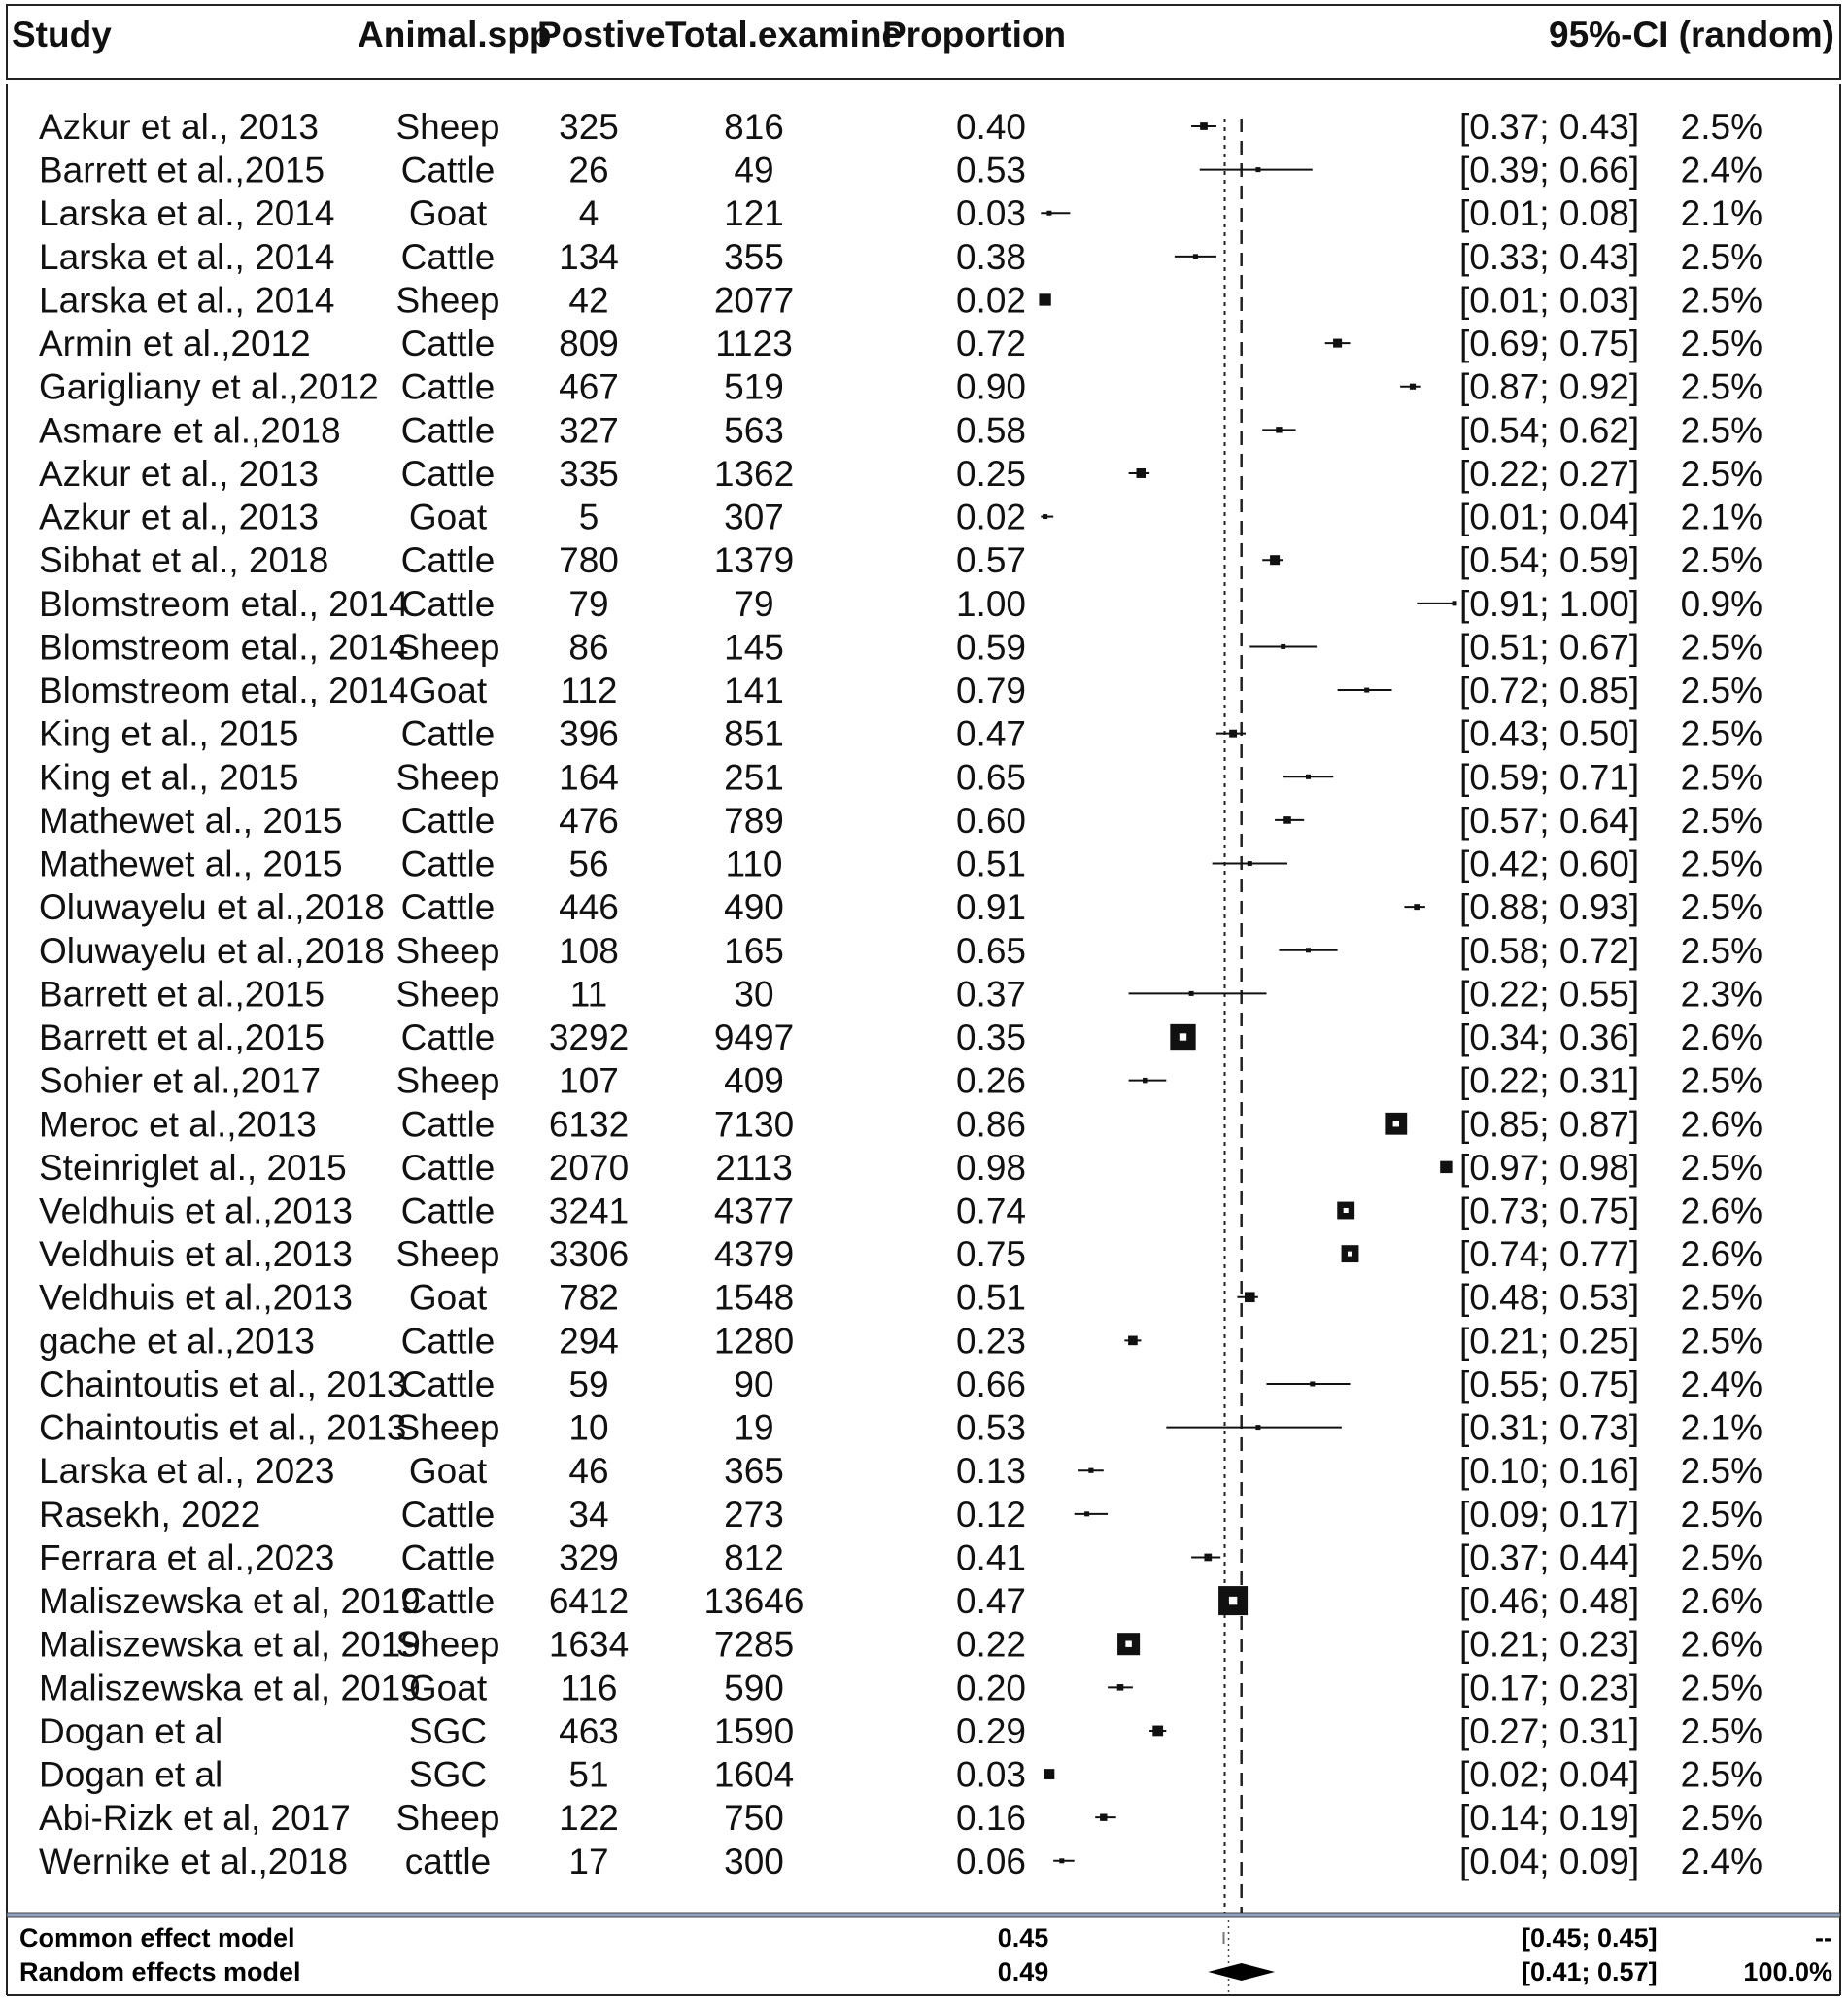  What do you see at coordinates (753, 1384) in the screenshot?
I see `total-examined: 90` at bounding box center [753, 1384].